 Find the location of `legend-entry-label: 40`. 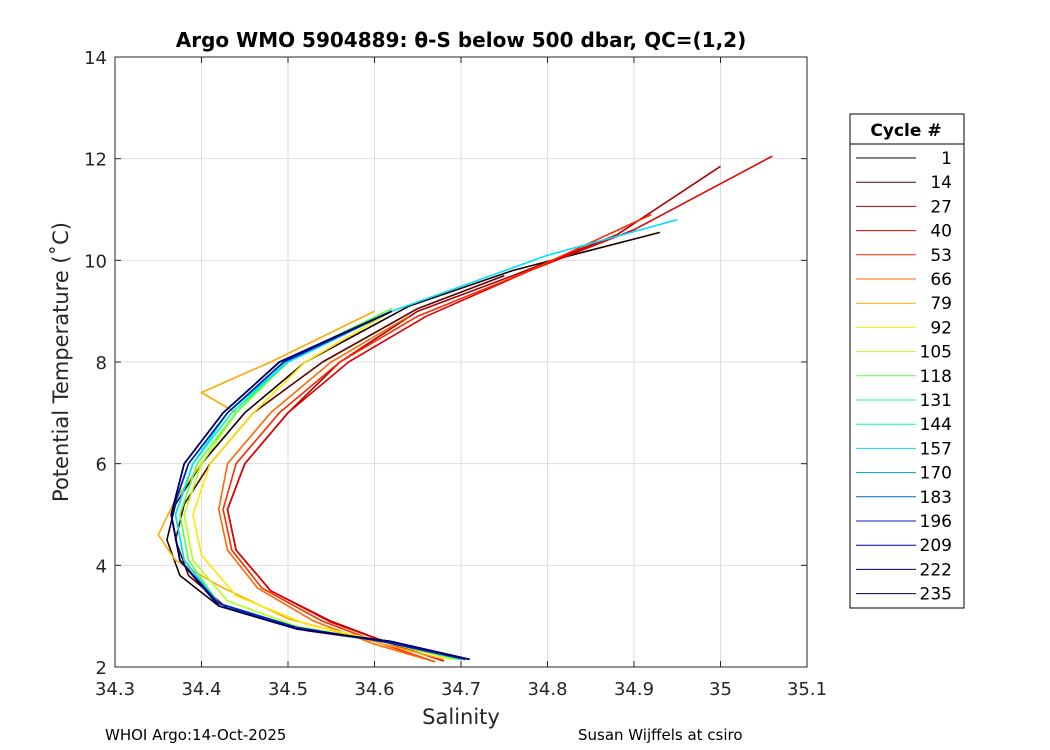

legend-entry-label: 40 is located at coordinates (941, 232).